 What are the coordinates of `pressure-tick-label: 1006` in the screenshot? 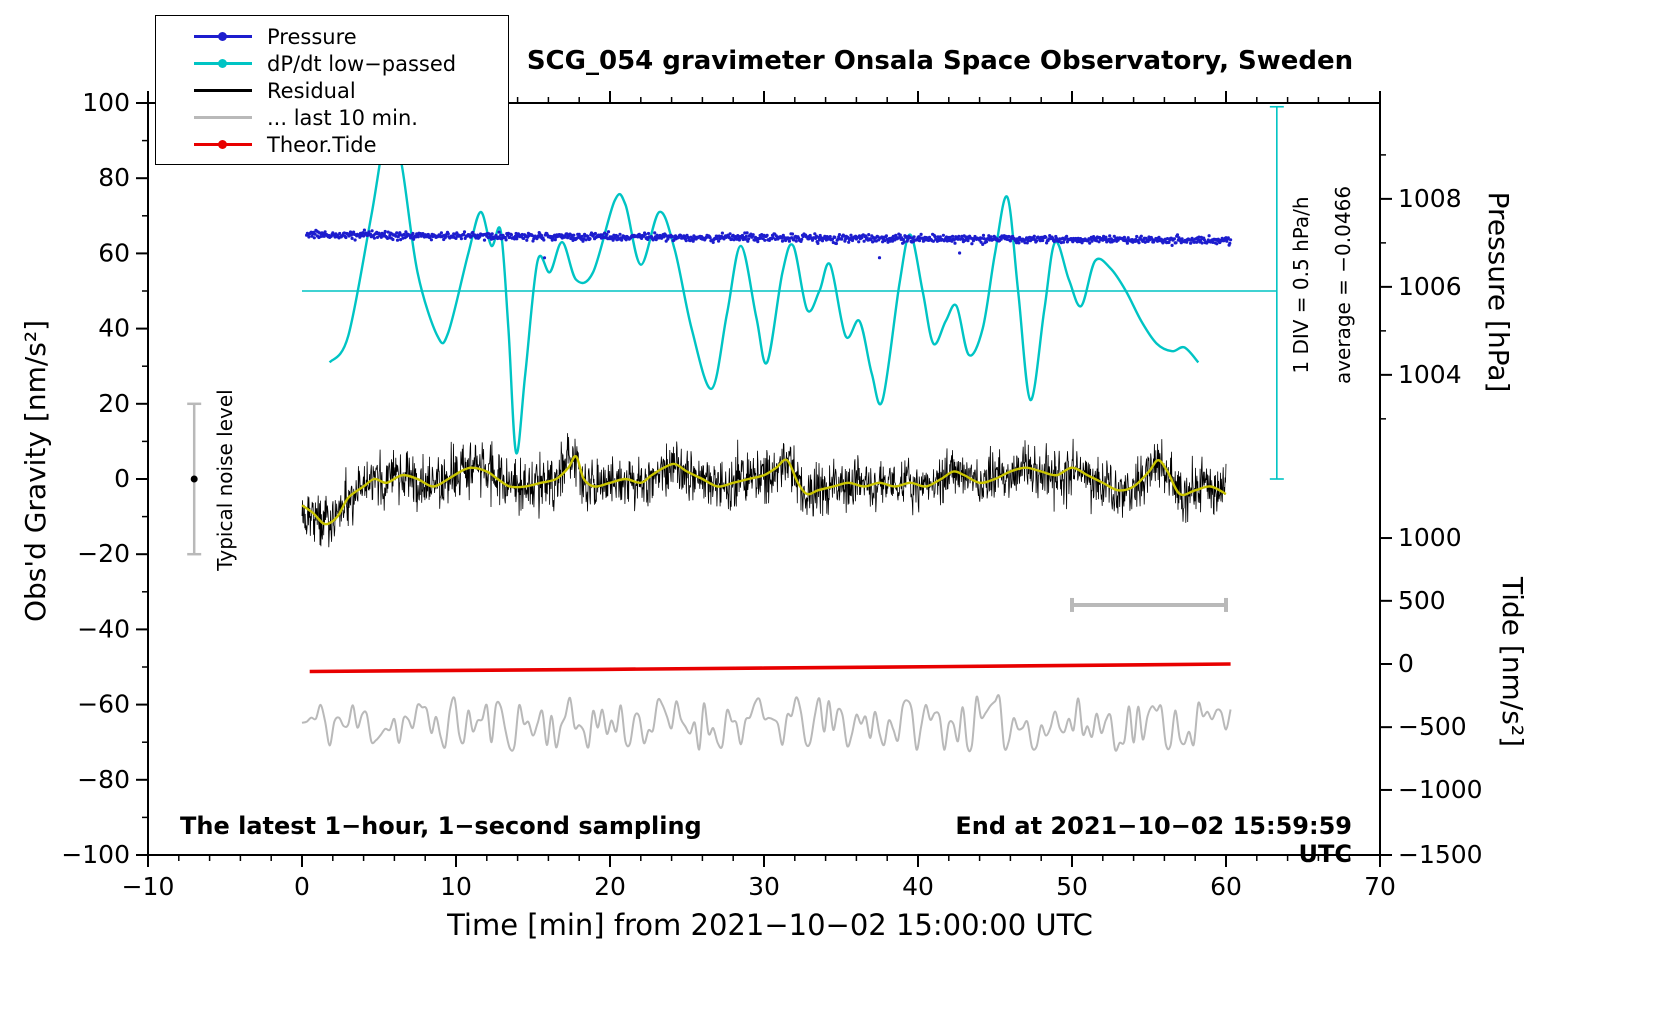 It's located at (1430, 286).